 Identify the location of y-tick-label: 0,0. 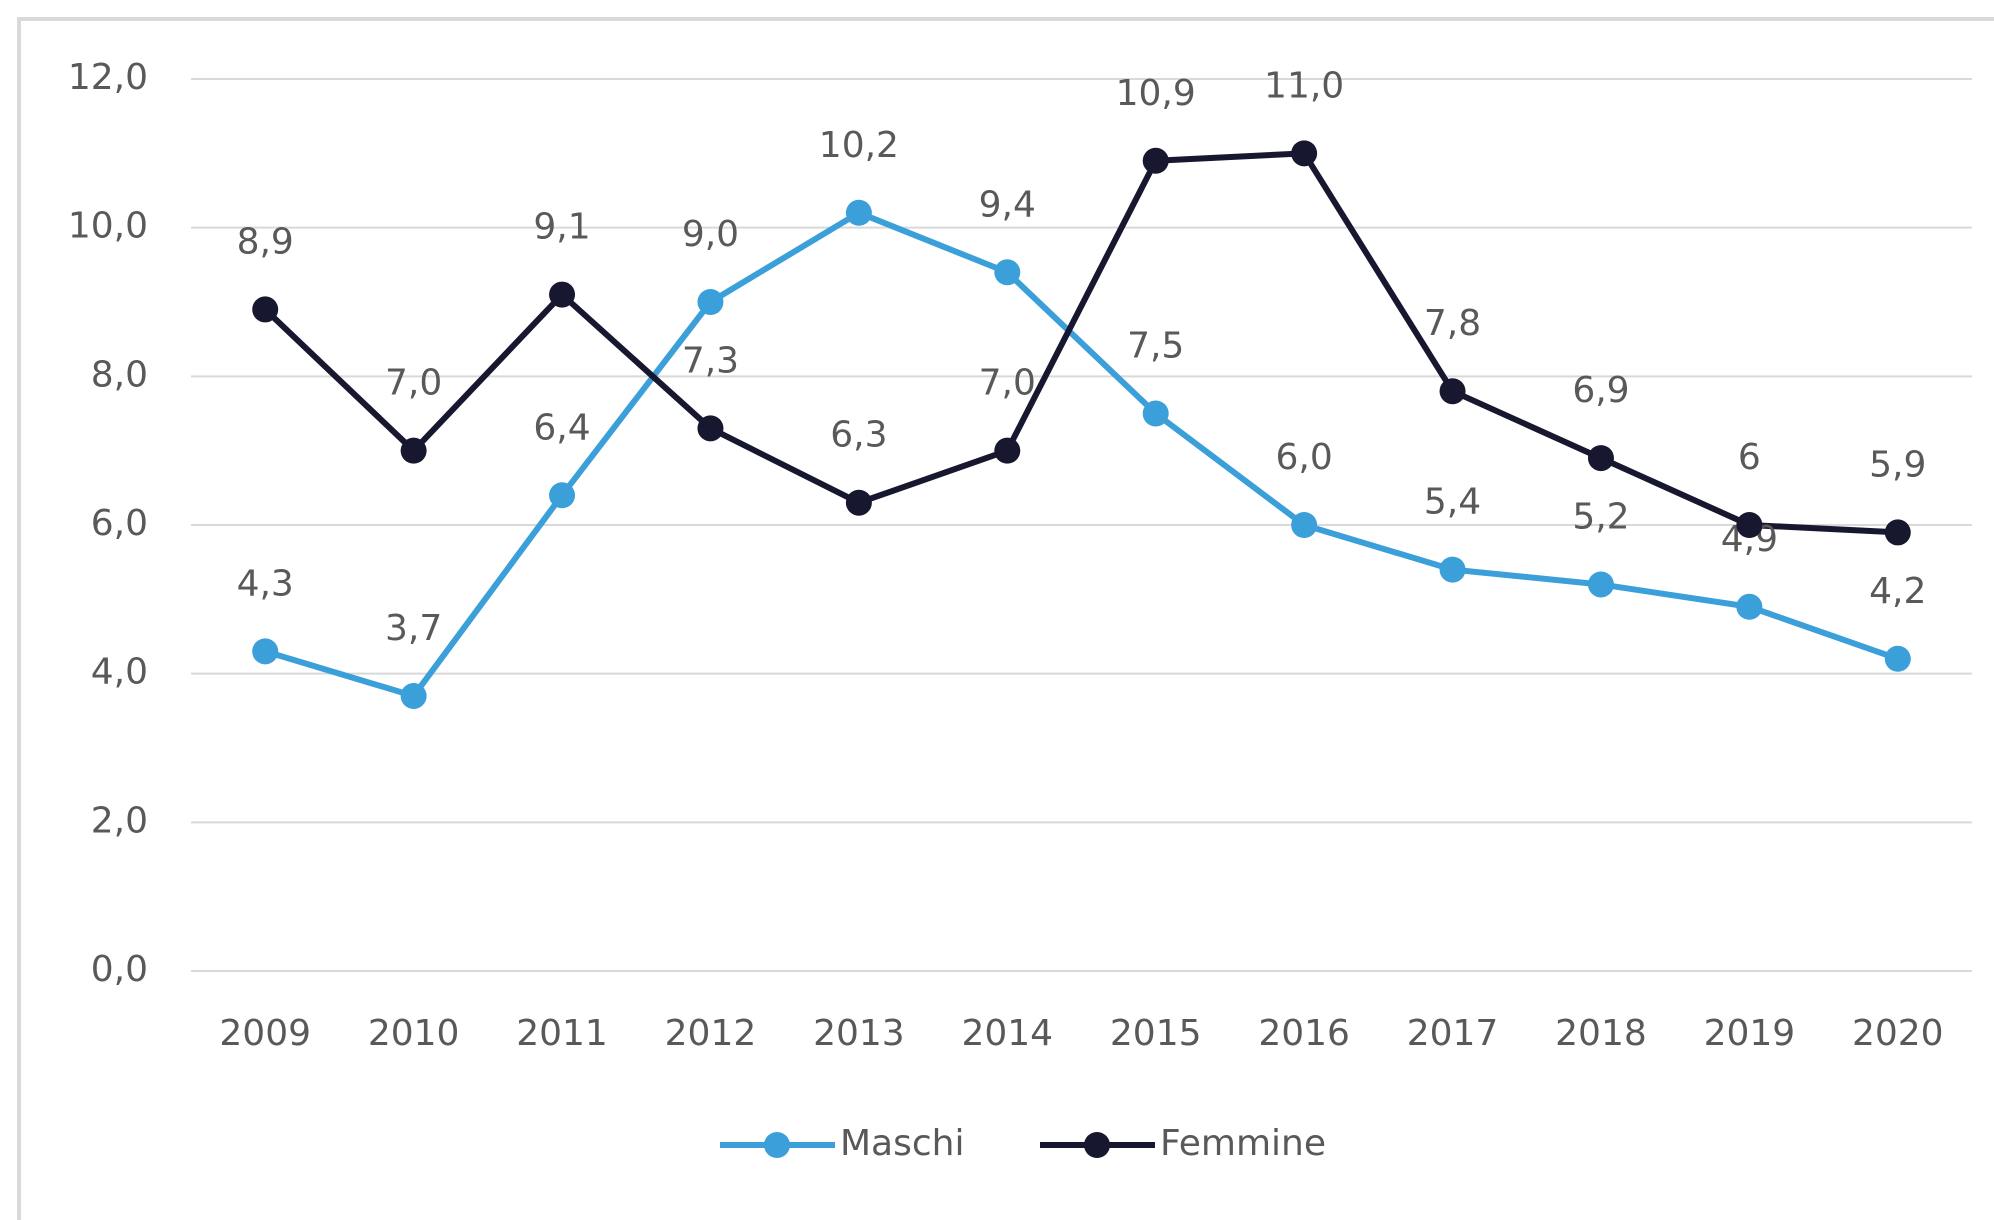
(119, 969).